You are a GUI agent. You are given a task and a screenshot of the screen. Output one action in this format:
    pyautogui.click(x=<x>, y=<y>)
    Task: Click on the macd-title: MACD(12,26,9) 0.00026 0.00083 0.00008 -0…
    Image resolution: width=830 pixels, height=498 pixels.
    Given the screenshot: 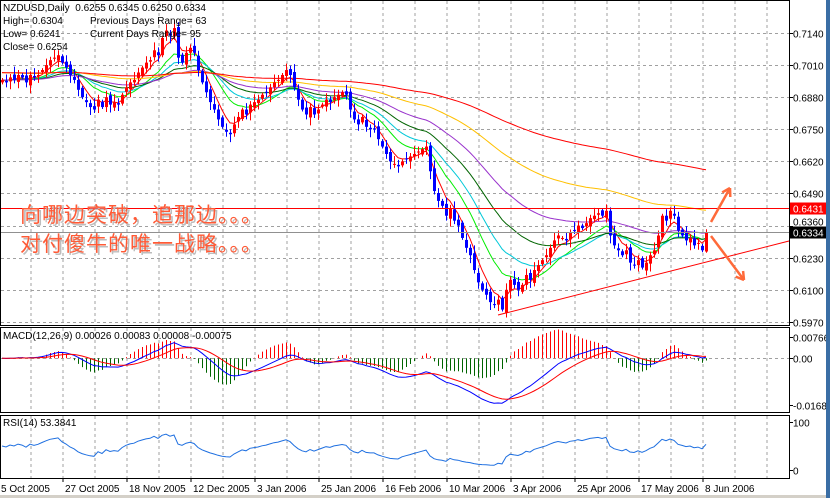 What is the action you would take?
    pyautogui.click(x=117, y=336)
    